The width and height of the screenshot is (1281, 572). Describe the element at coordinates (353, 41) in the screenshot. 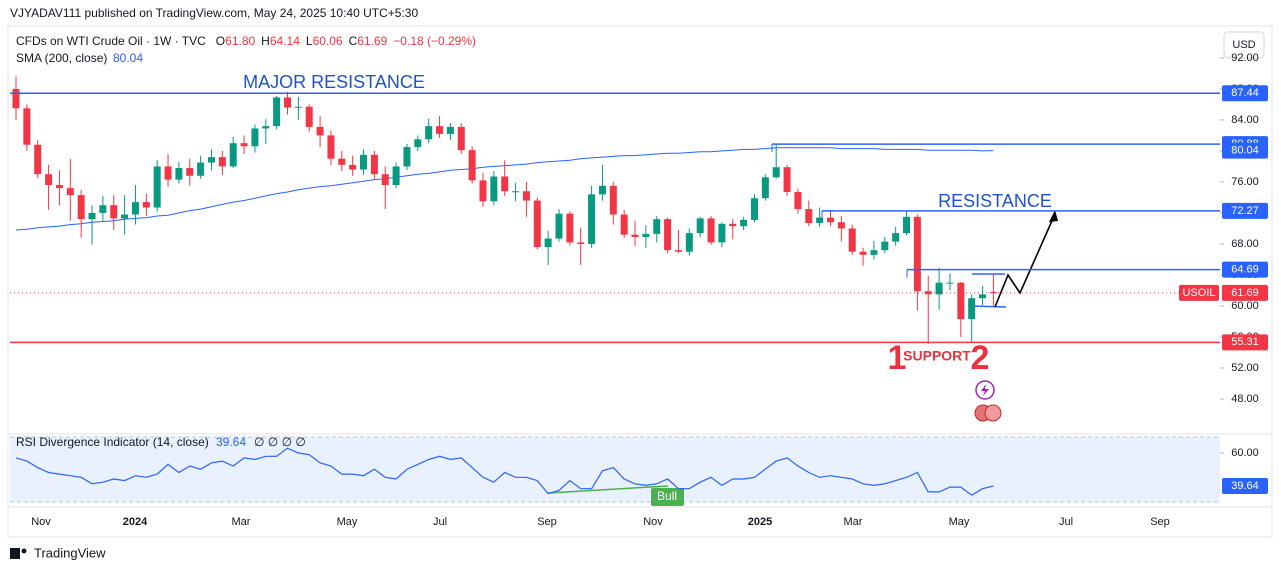

I see `ohlc-key: C` at that location.